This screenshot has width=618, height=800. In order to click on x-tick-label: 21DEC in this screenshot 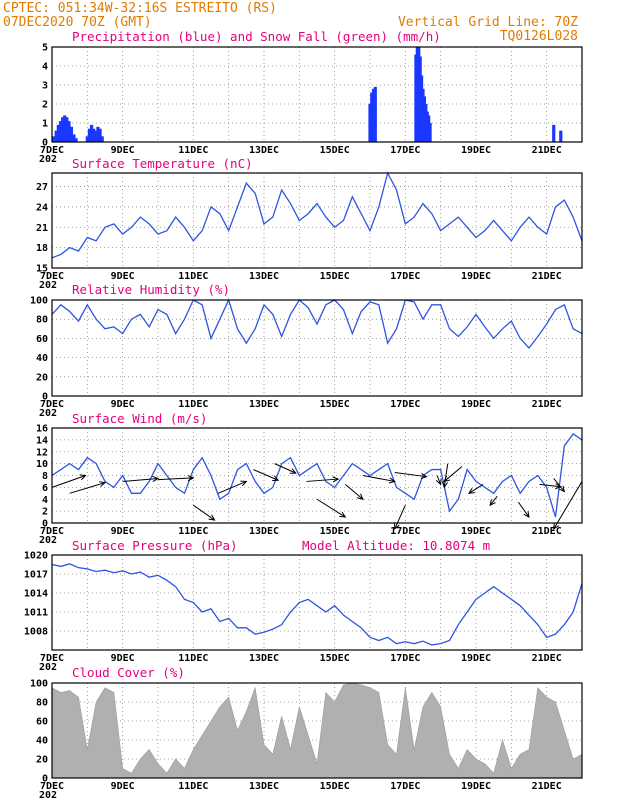, I will do `click(547, 786)`.